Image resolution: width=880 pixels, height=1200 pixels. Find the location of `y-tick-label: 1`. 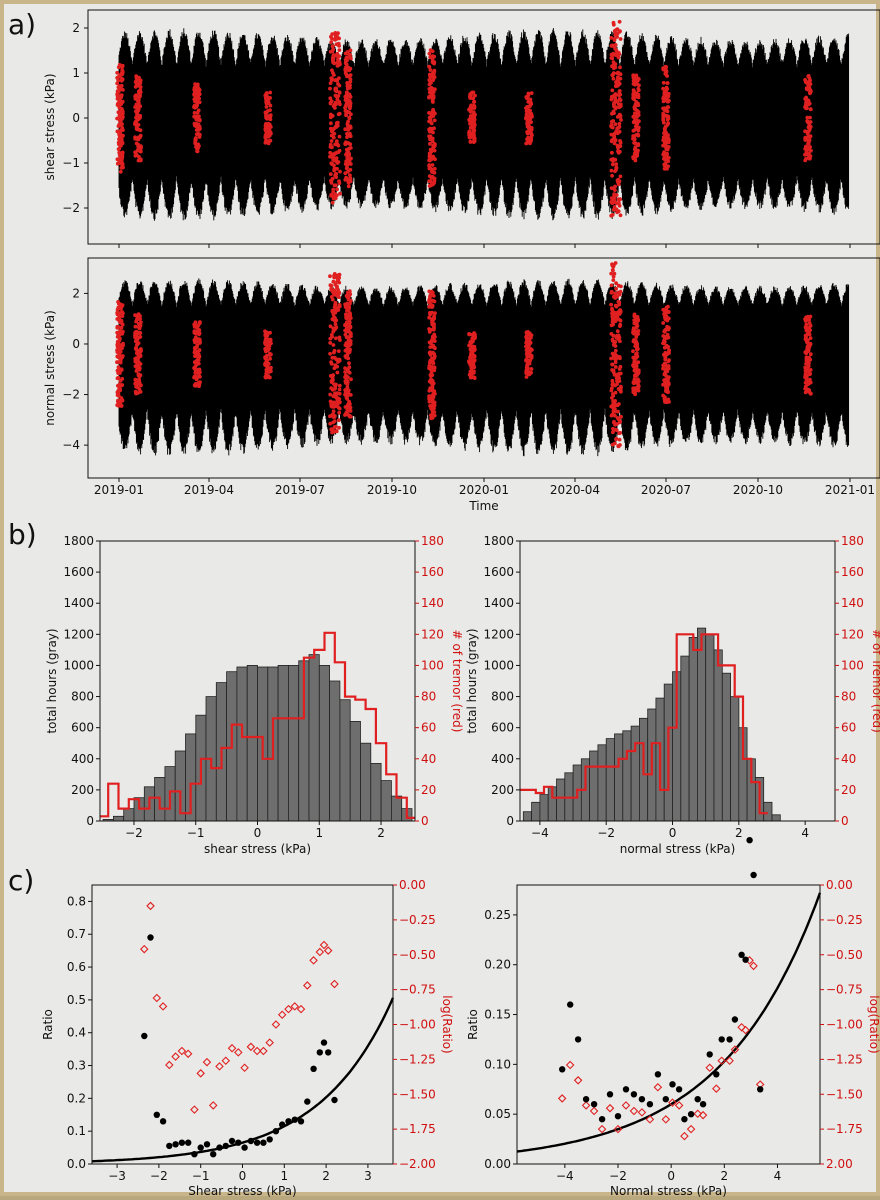

y-tick-label: 1 is located at coordinates (76, 73).